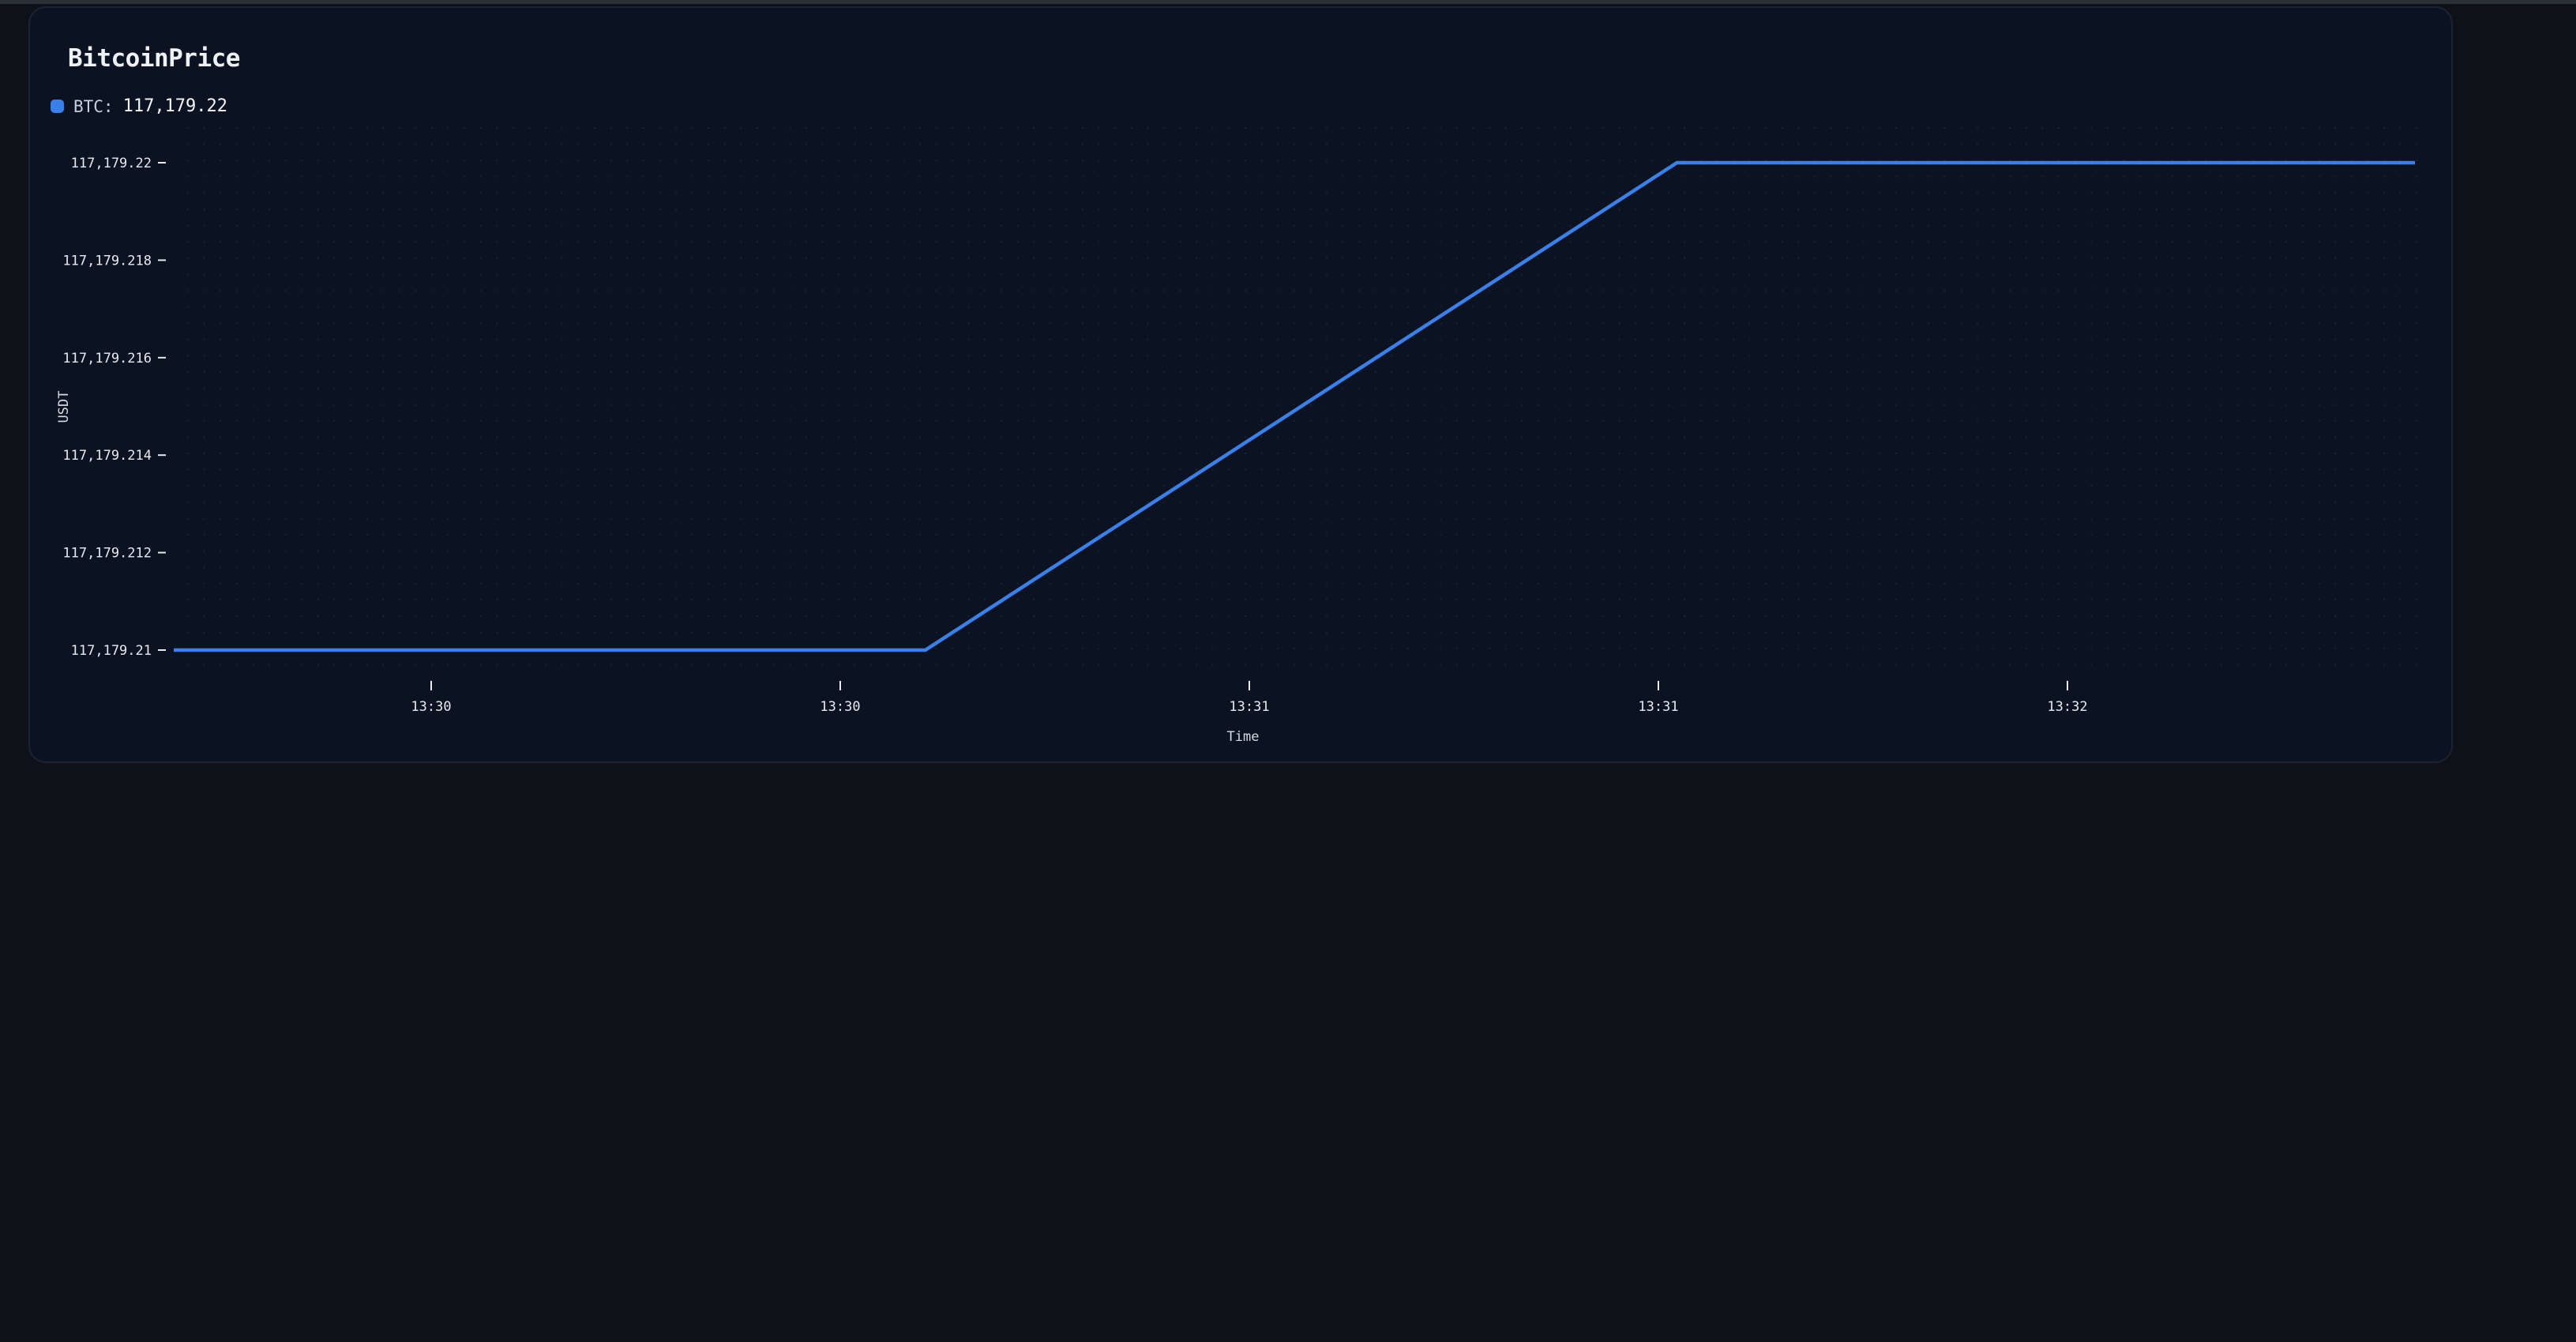 This screenshot has width=2576, height=1342. What do you see at coordinates (107, 554) in the screenshot?
I see `y-tick-label: 117,179.212` at bounding box center [107, 554].